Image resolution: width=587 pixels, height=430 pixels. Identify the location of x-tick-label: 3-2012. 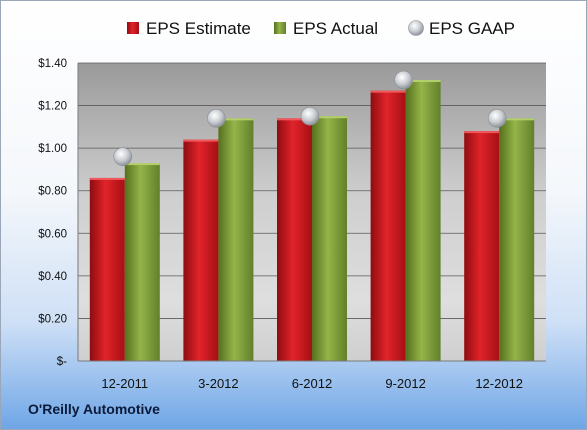
(218, 383).